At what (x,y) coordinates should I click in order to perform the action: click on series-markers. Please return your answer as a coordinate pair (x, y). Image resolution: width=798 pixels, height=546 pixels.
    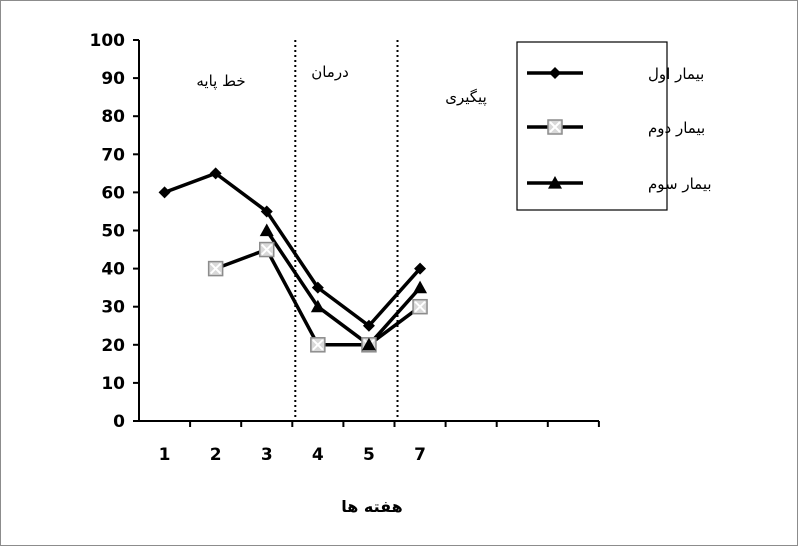
    Looking at the image, I should click on (293, 260).